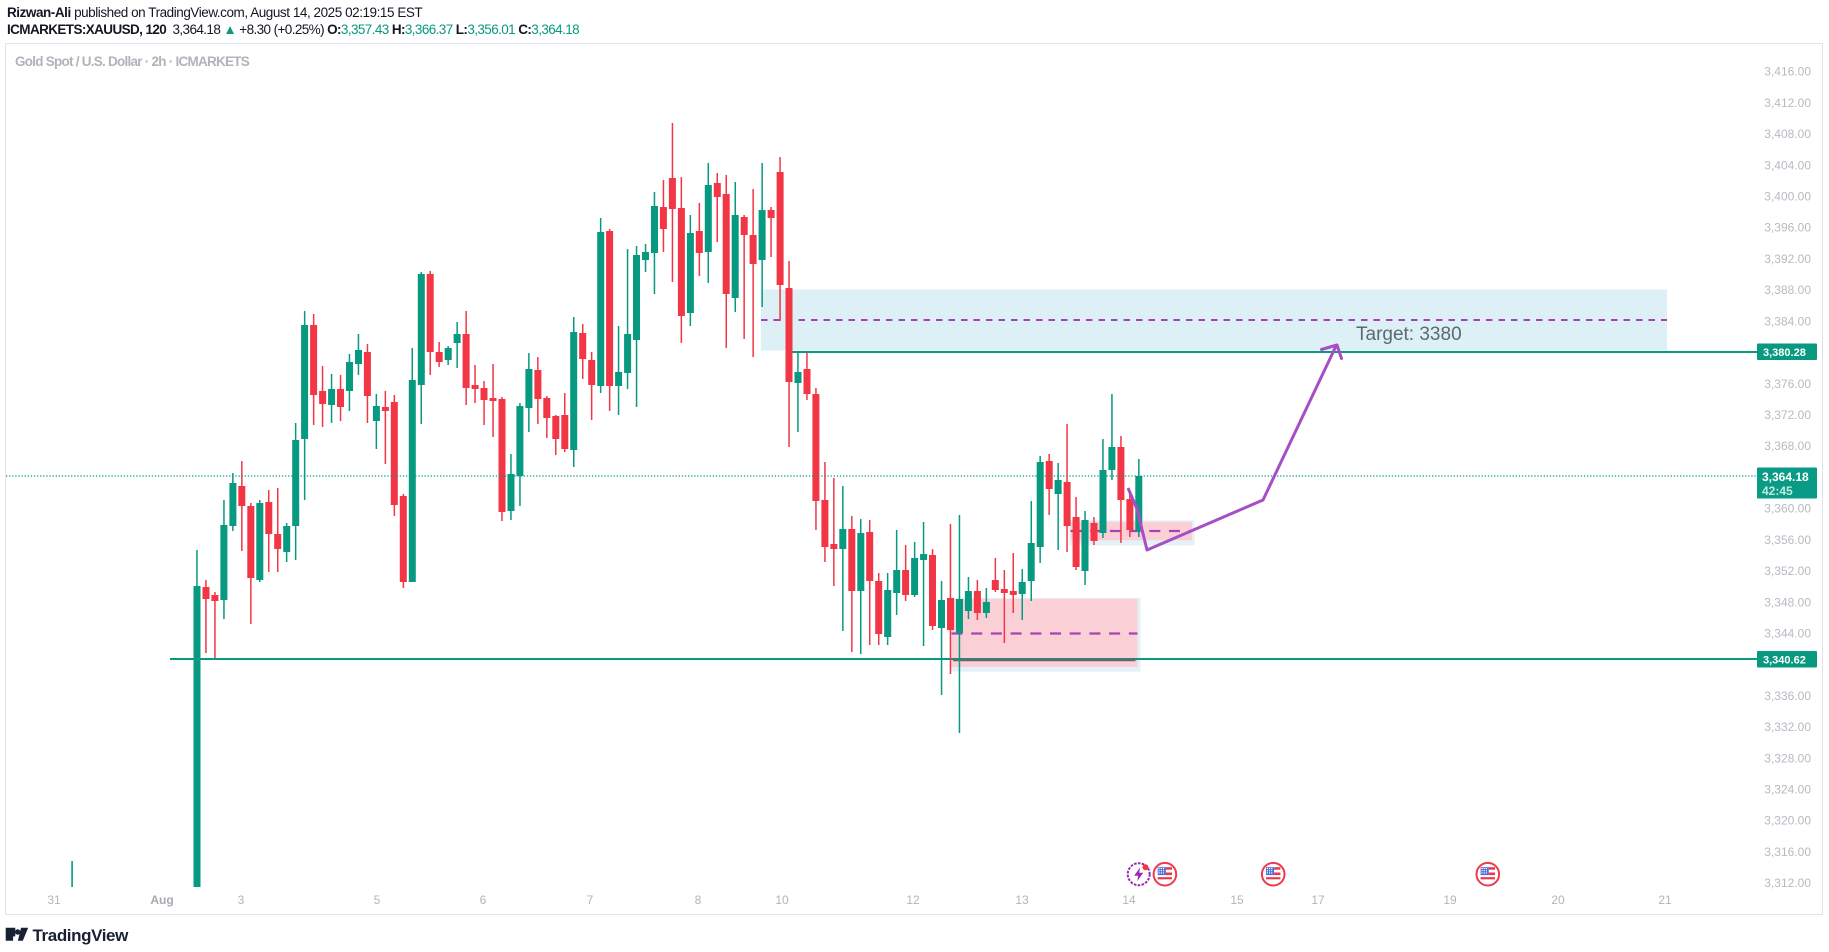  What do you see at coordinates (1785, 477) in the screenshot?
I see `svg-text: 3,364.18` at bounding box center [1785, 477].